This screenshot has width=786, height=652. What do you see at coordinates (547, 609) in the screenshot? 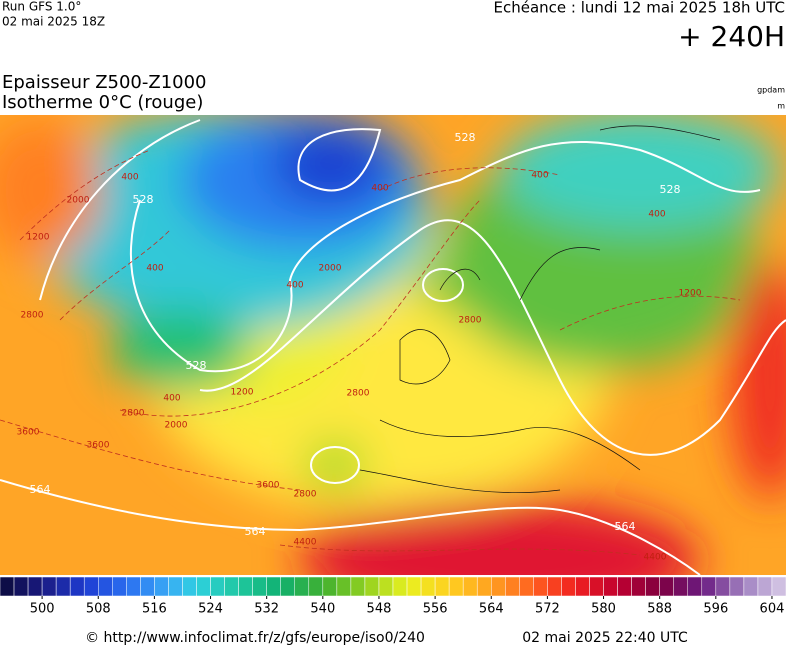
I see `colorbar-tick-label: 572` at bounding box center [547, 609].